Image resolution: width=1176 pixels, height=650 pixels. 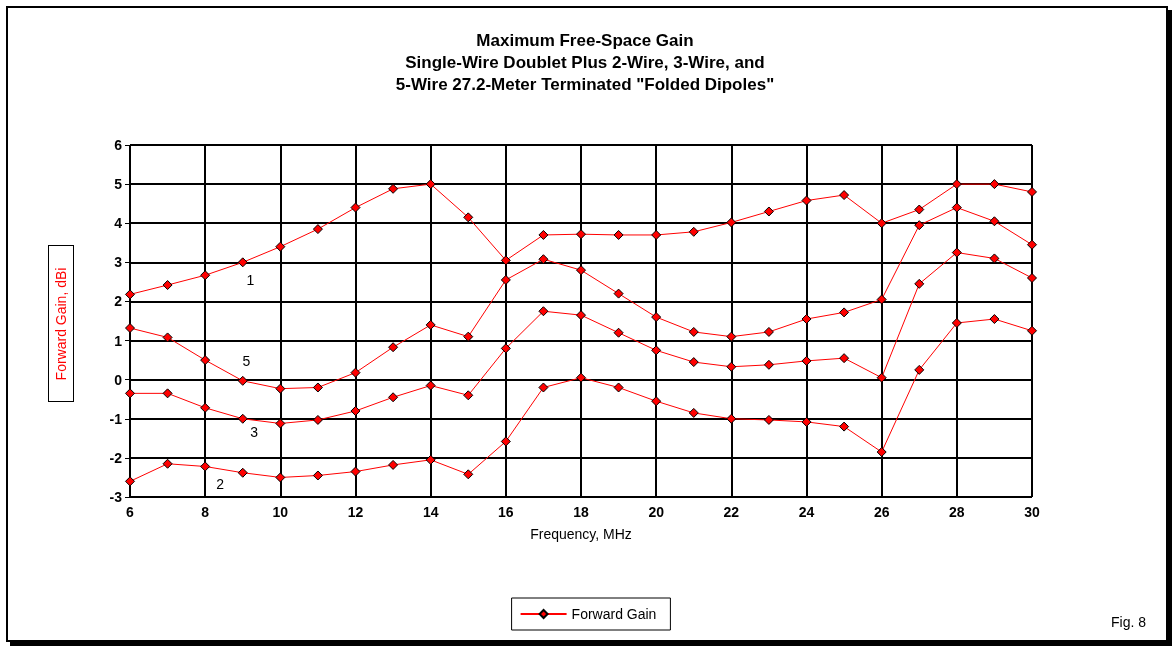 What do you see at coordinates (220, 484) in the screenshot?
I see `annotation: 2` at bounding box center [220, 484].